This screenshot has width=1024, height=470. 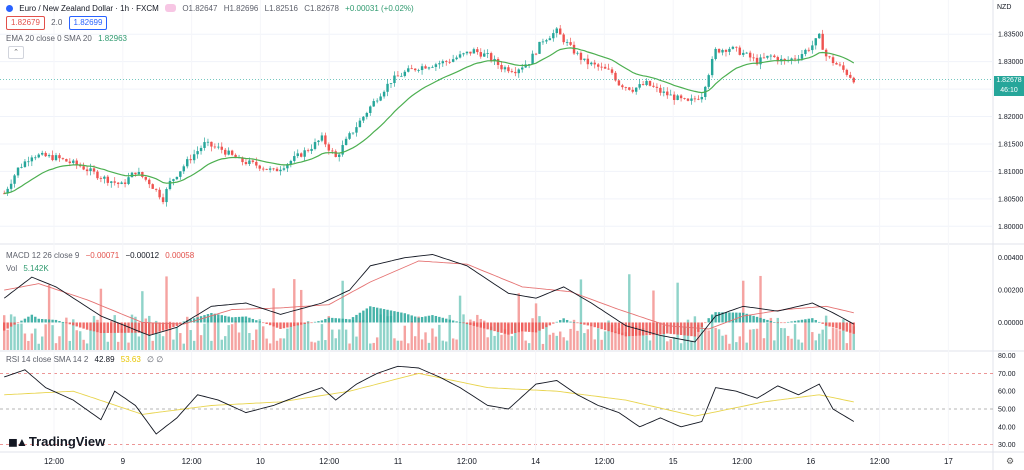 What do you see at coordinates (9, 8) in the screenshot?
I see `symbol-icon` at bounding box center [9, 8].